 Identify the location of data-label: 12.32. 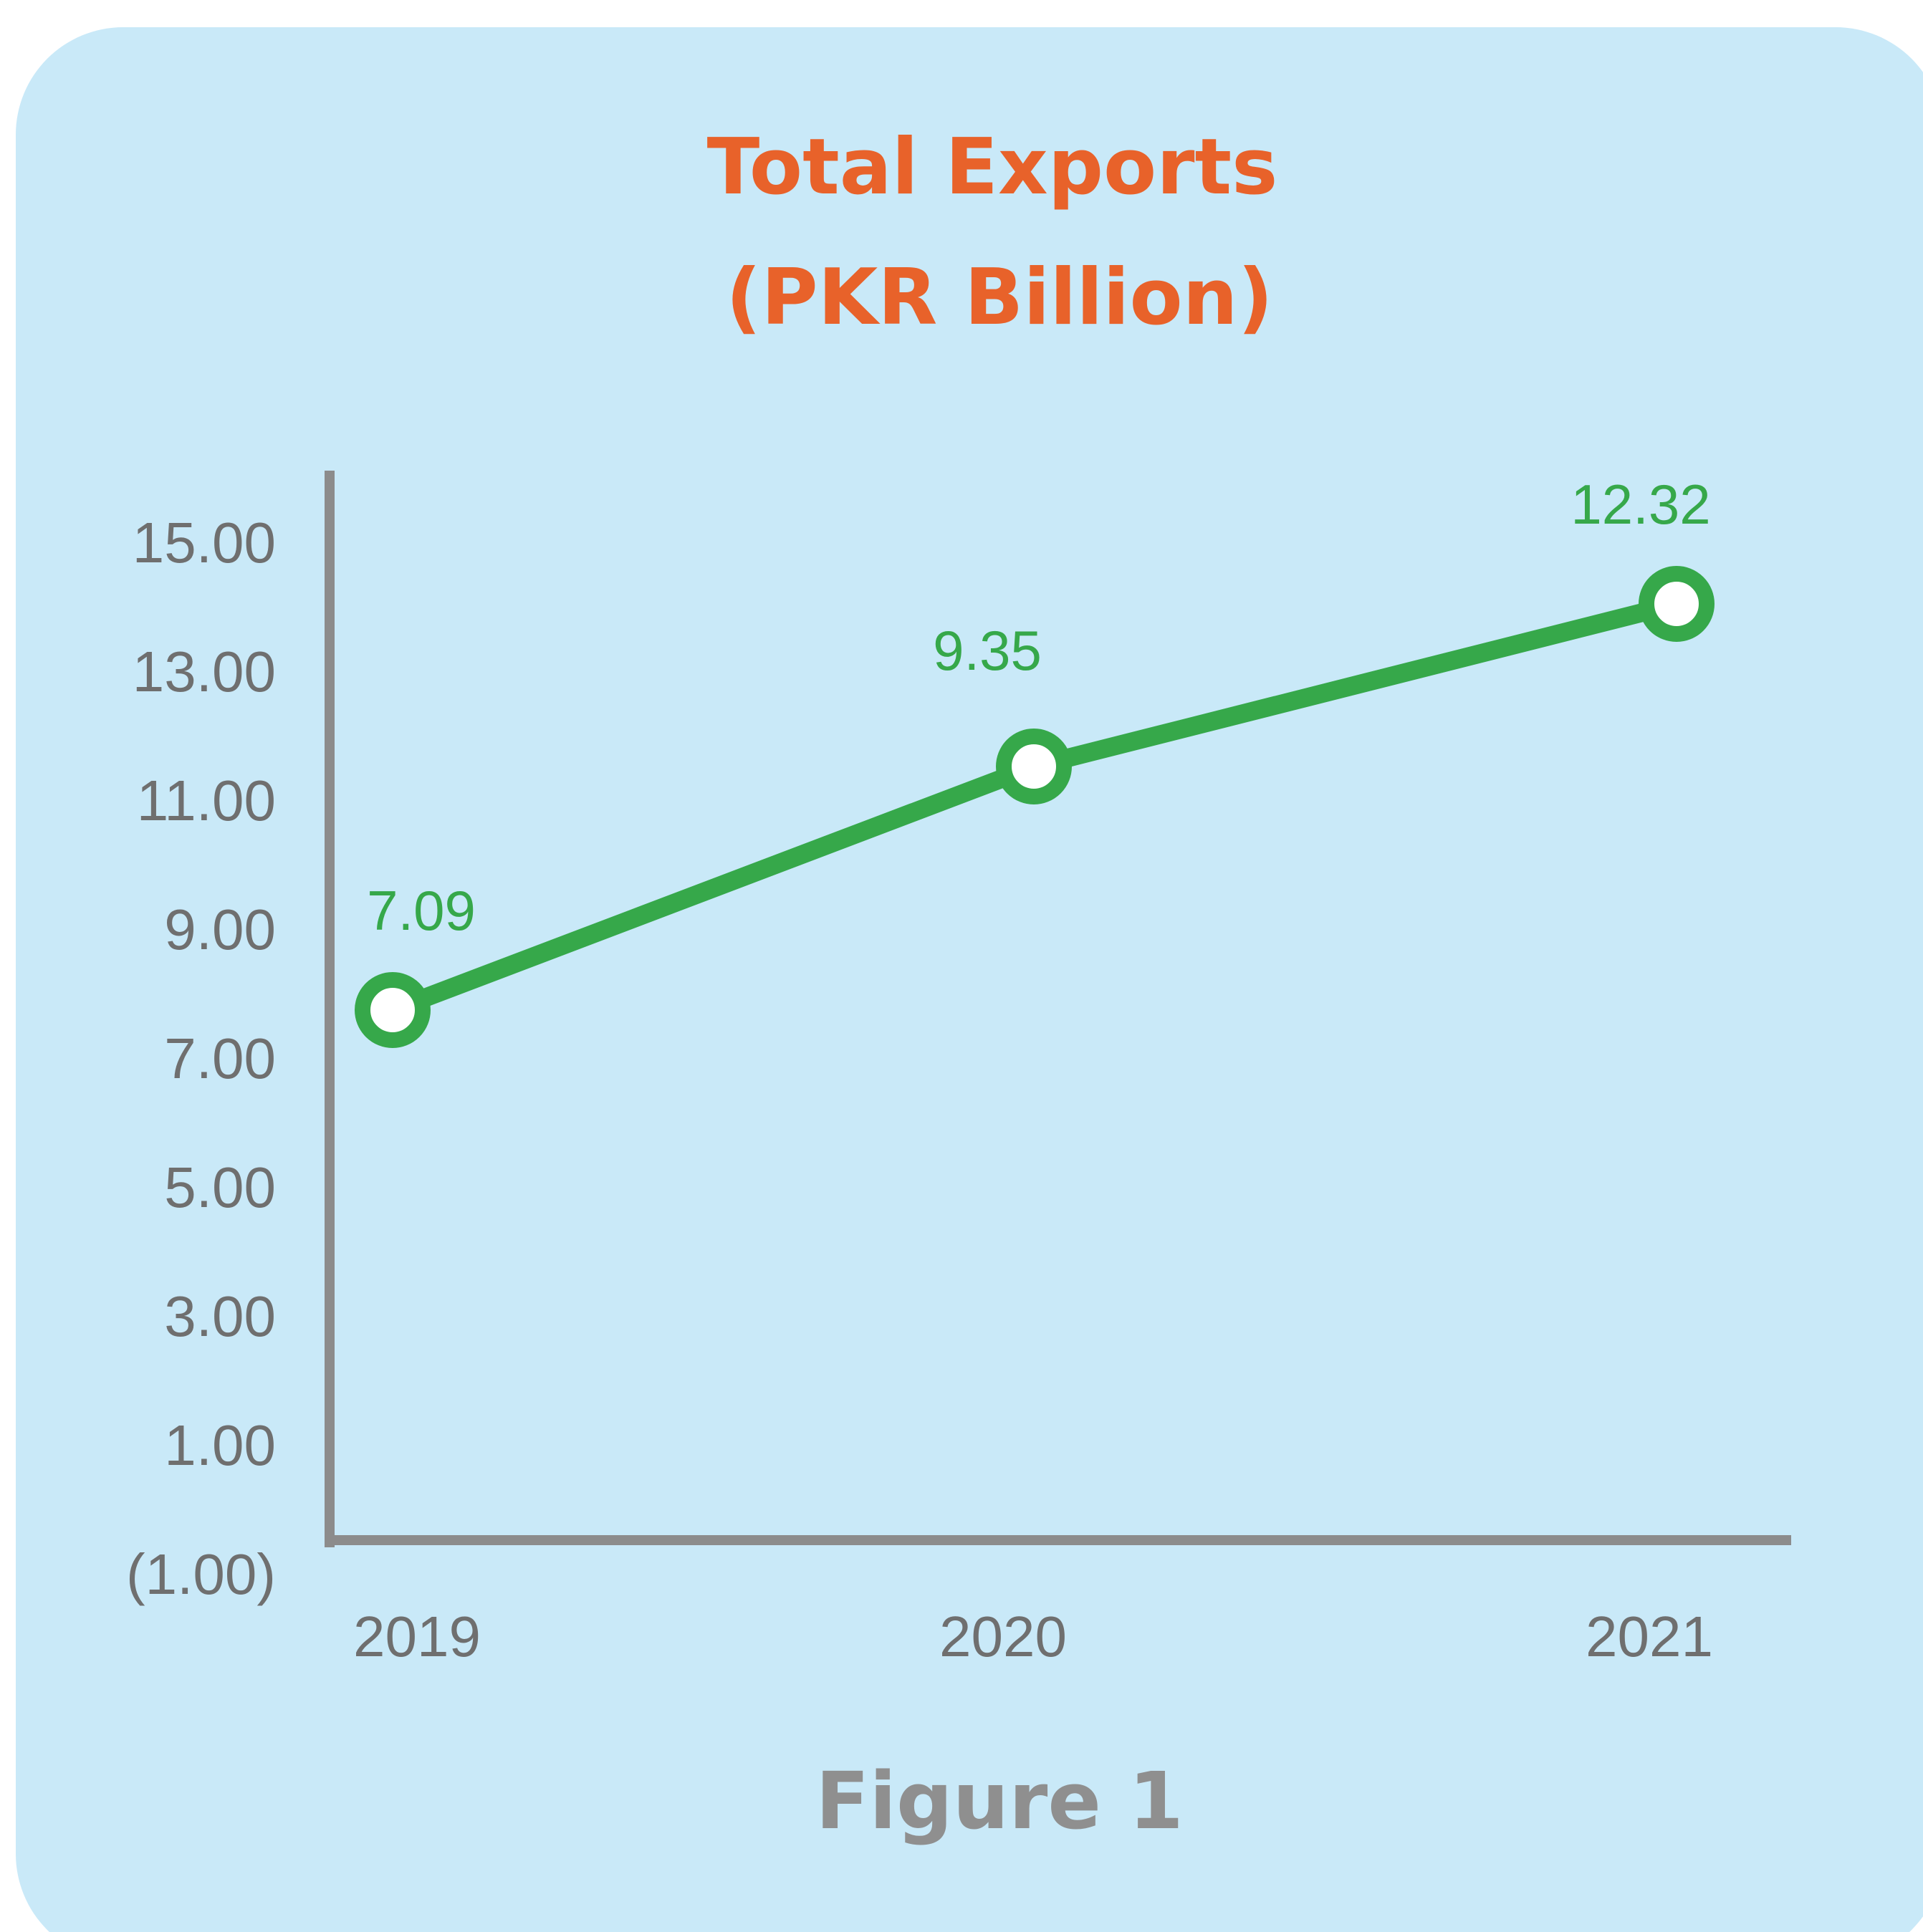
(1640, 505).